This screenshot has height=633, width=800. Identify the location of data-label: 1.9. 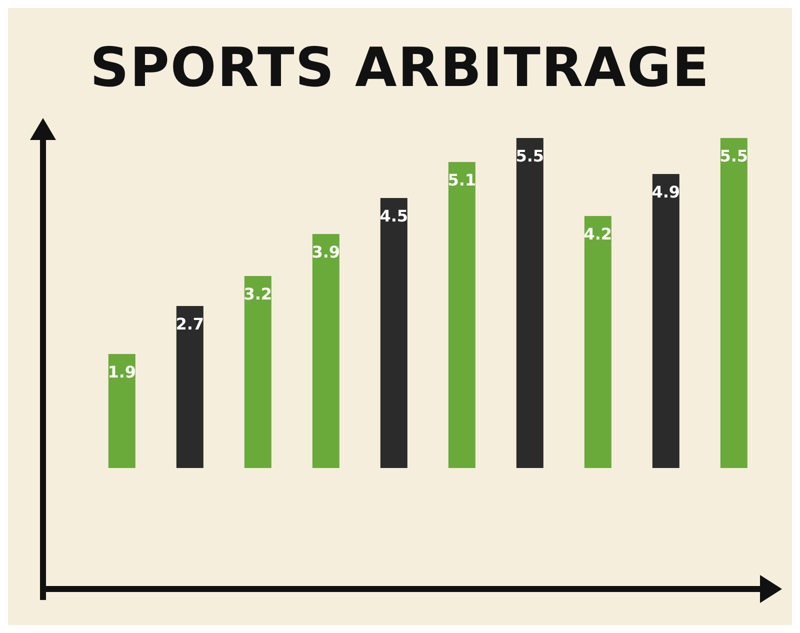
(122, 372).